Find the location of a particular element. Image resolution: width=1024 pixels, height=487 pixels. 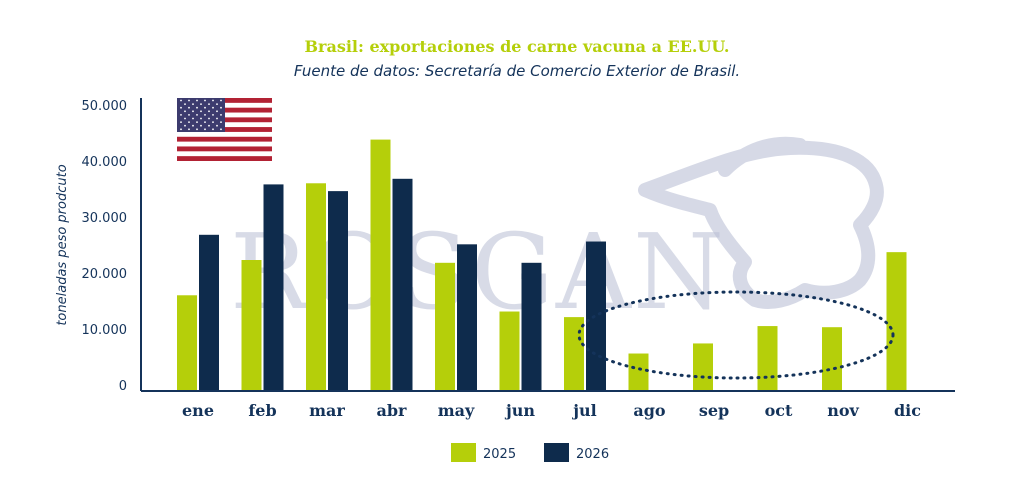

legend-swatch-2025 is located at coordinates (463, 452).